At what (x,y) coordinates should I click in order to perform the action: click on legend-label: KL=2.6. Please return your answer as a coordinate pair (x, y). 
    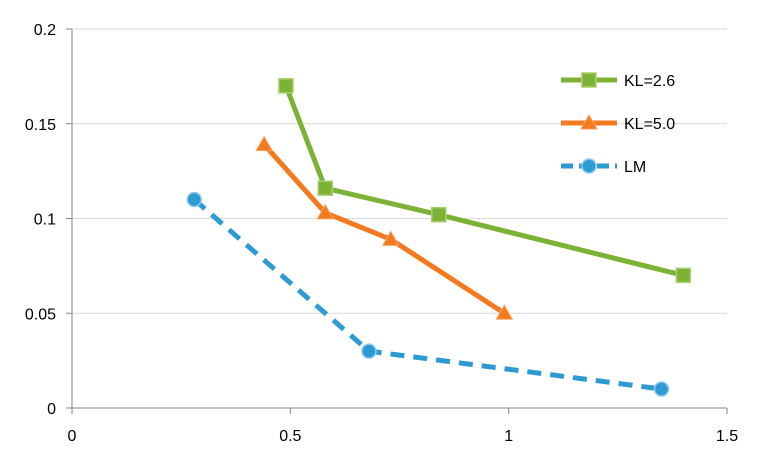
    Looking at the image, I should click on (649, 81).